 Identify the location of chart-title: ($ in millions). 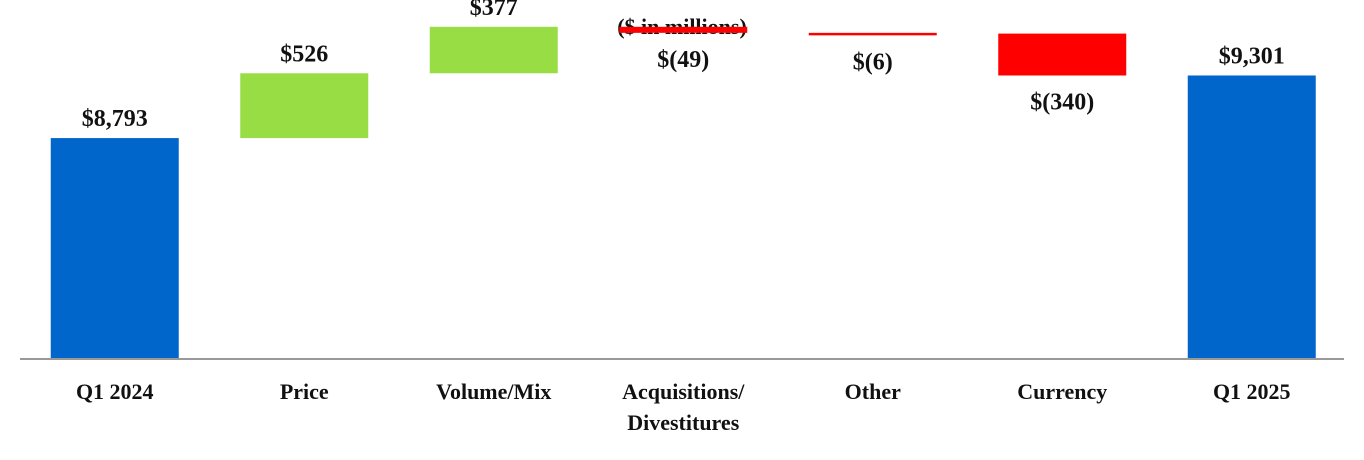
(682, 26).